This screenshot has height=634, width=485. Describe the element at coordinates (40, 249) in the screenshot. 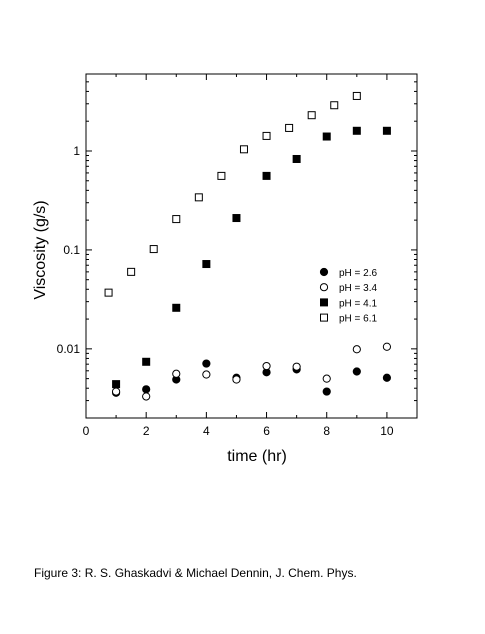

I see `y-axis-label: Viscosity (g/s)` at that location.